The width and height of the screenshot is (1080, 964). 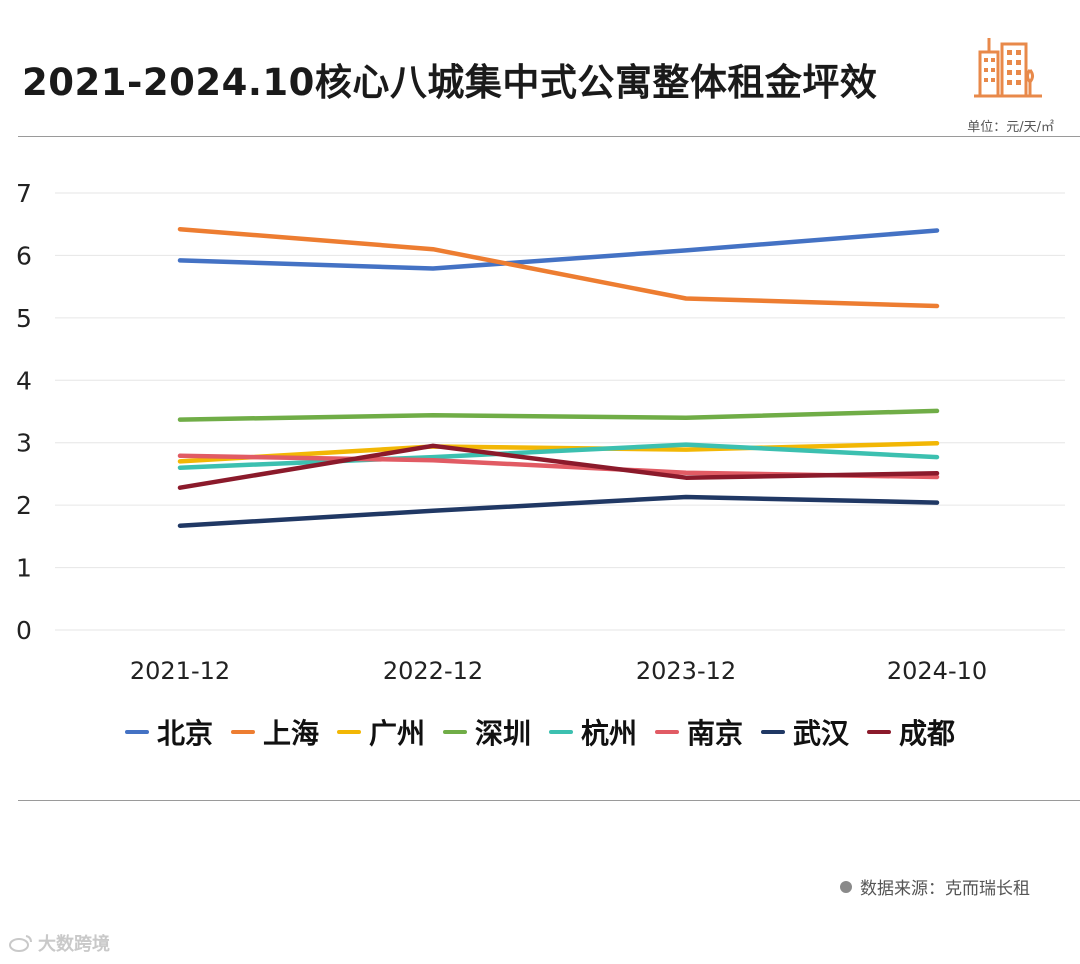 I want to click on y-tick-label: 6, so click(x=24, y=255).